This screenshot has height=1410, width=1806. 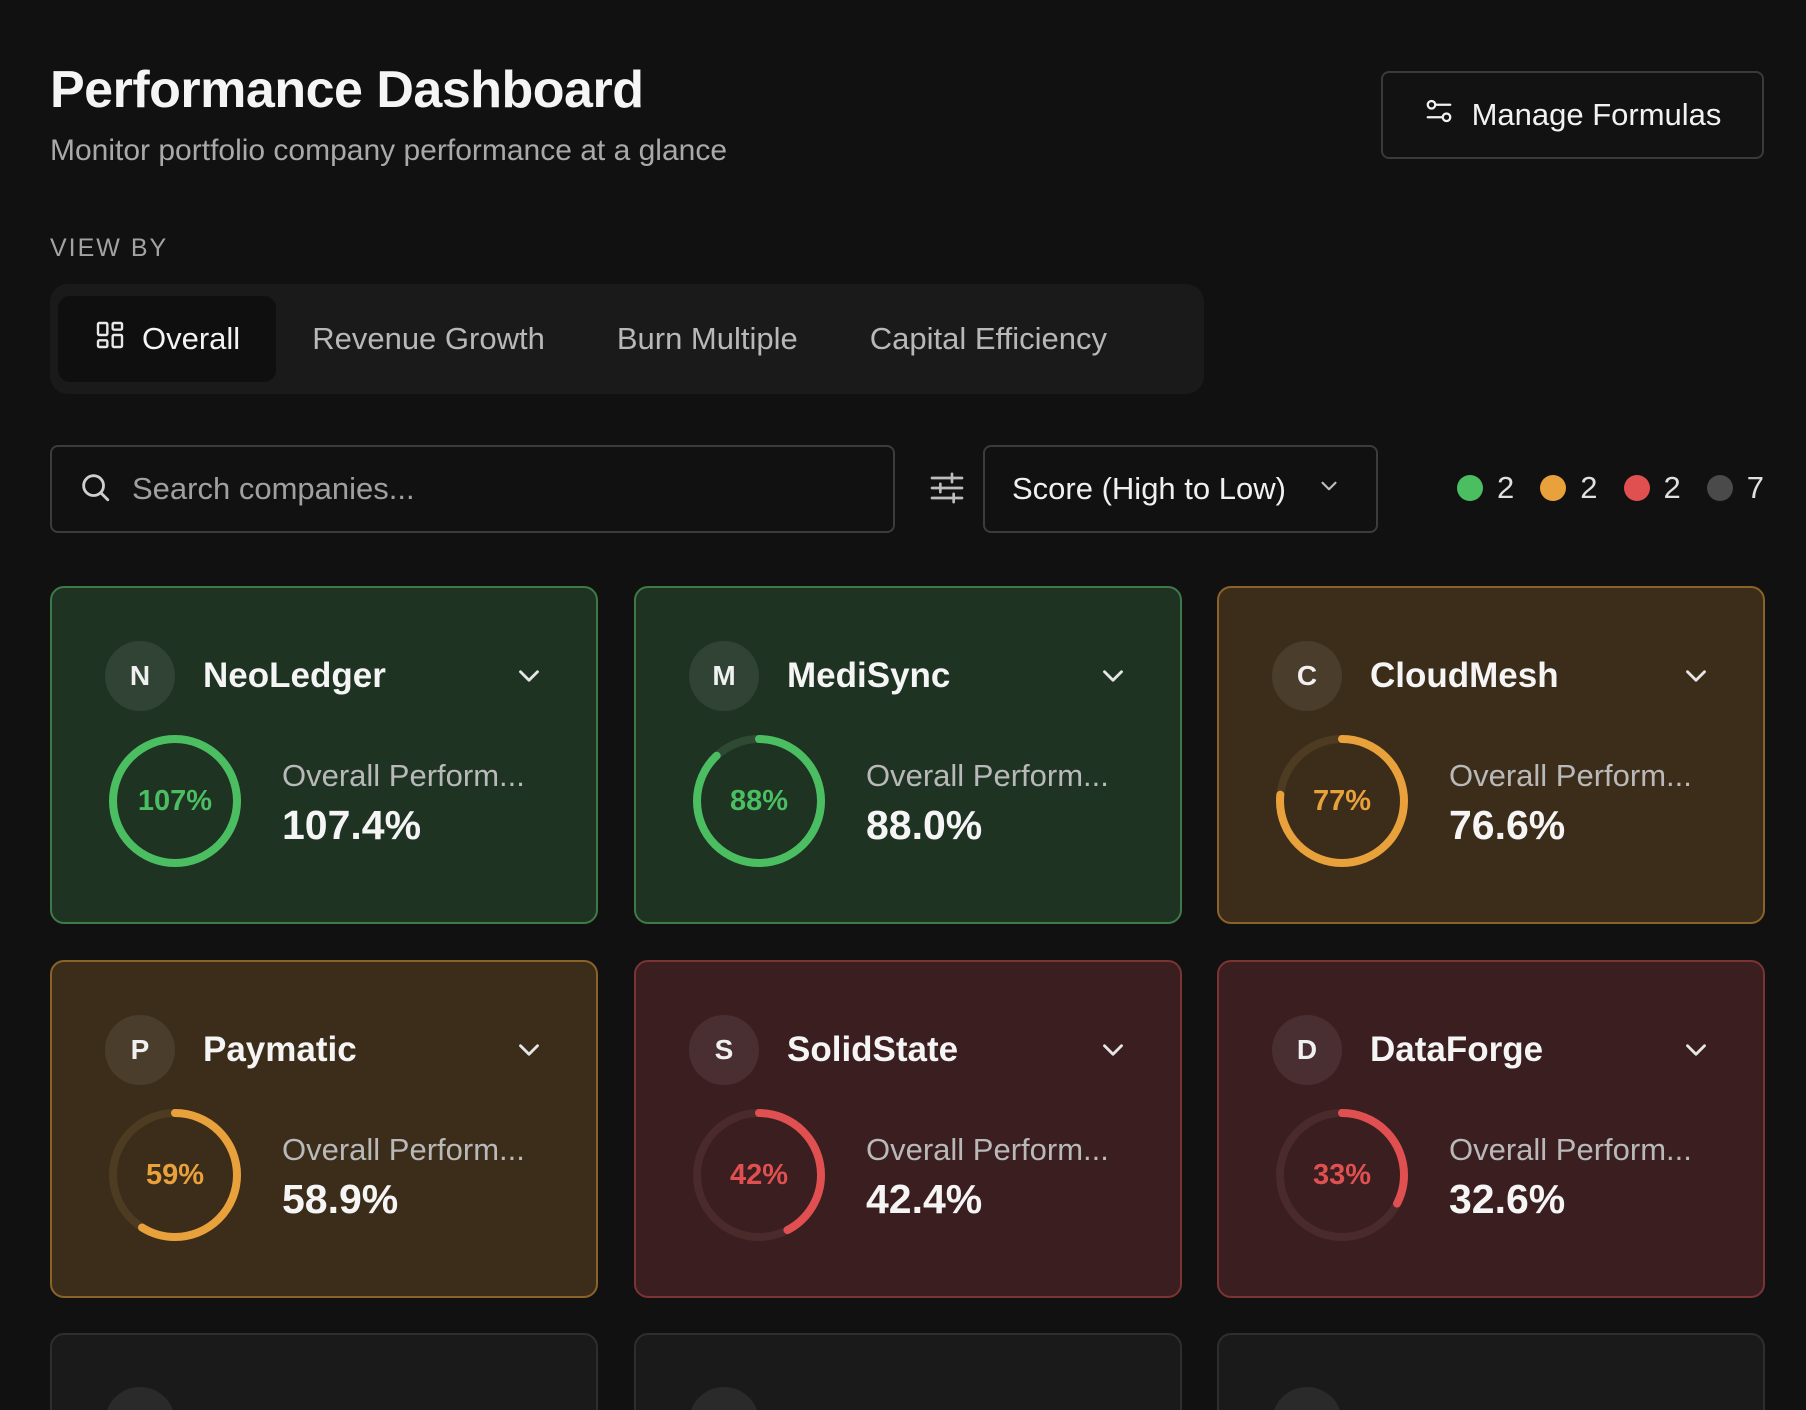 I want to click on card-header: M MediSync, so click(x=909, y=676).